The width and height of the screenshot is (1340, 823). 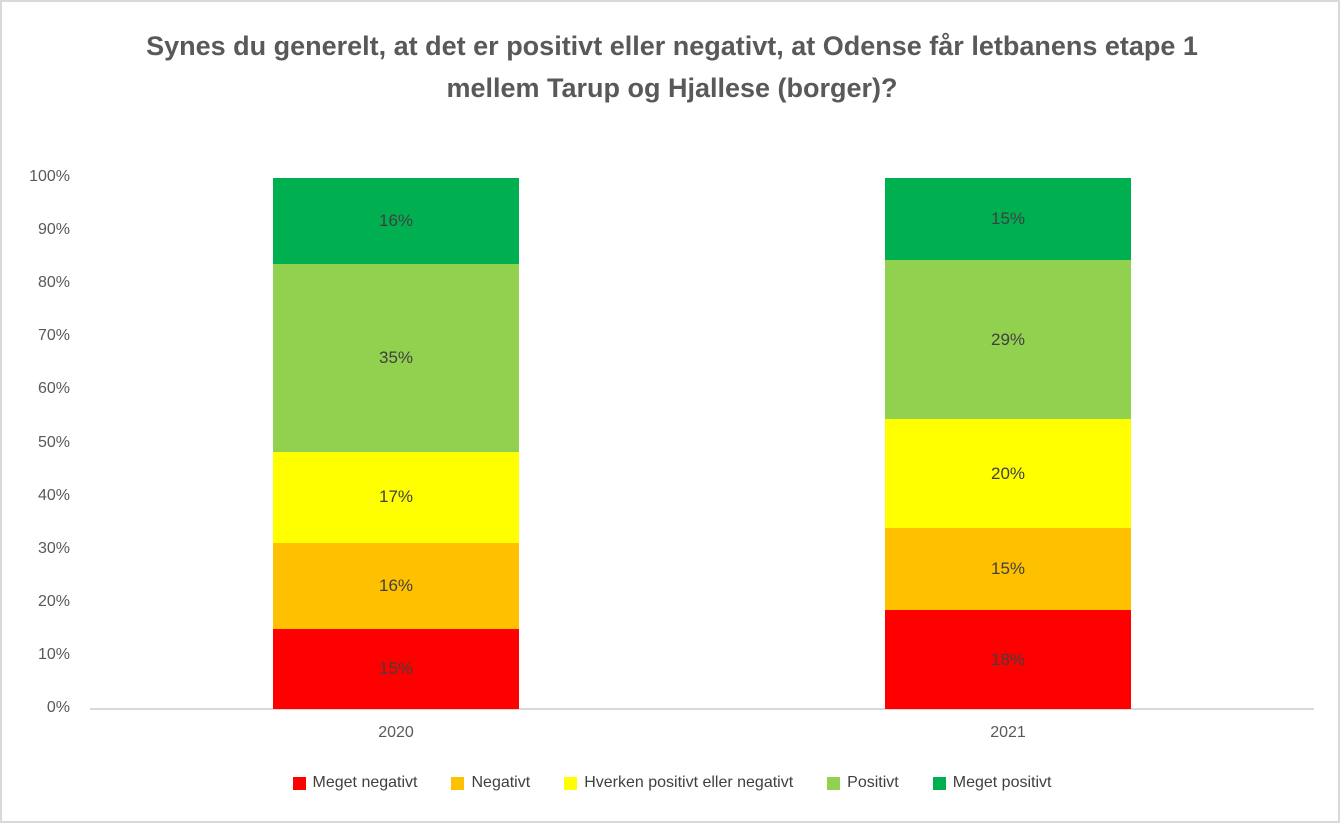 I want to click on y-tick-label: 10%, so click(x=53, y=654).